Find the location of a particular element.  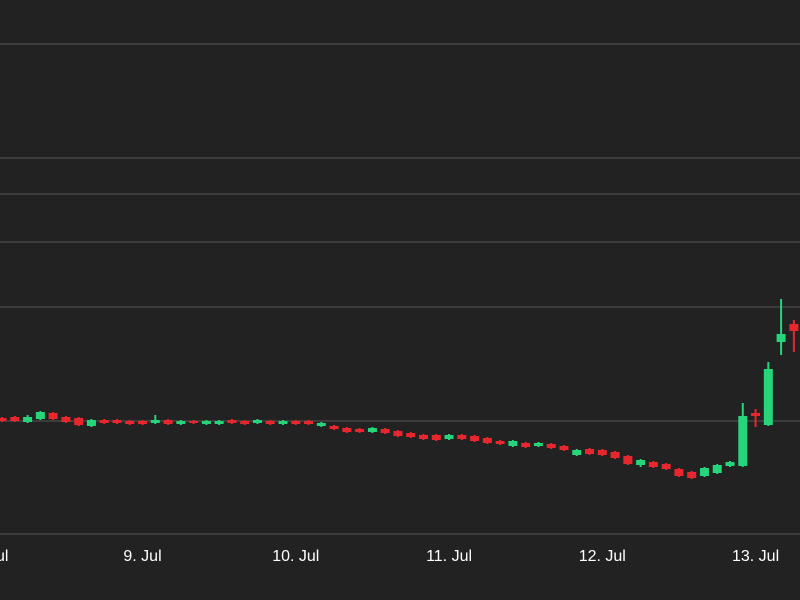

x-tick-label: 12. Jul is located at coordinates (602, 556).